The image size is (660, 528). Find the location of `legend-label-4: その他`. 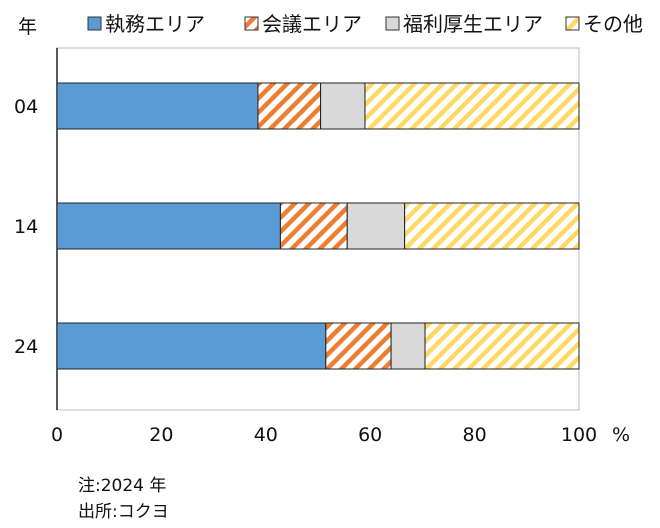

legend-label-4: その他 is located at coordinates (613, 24).